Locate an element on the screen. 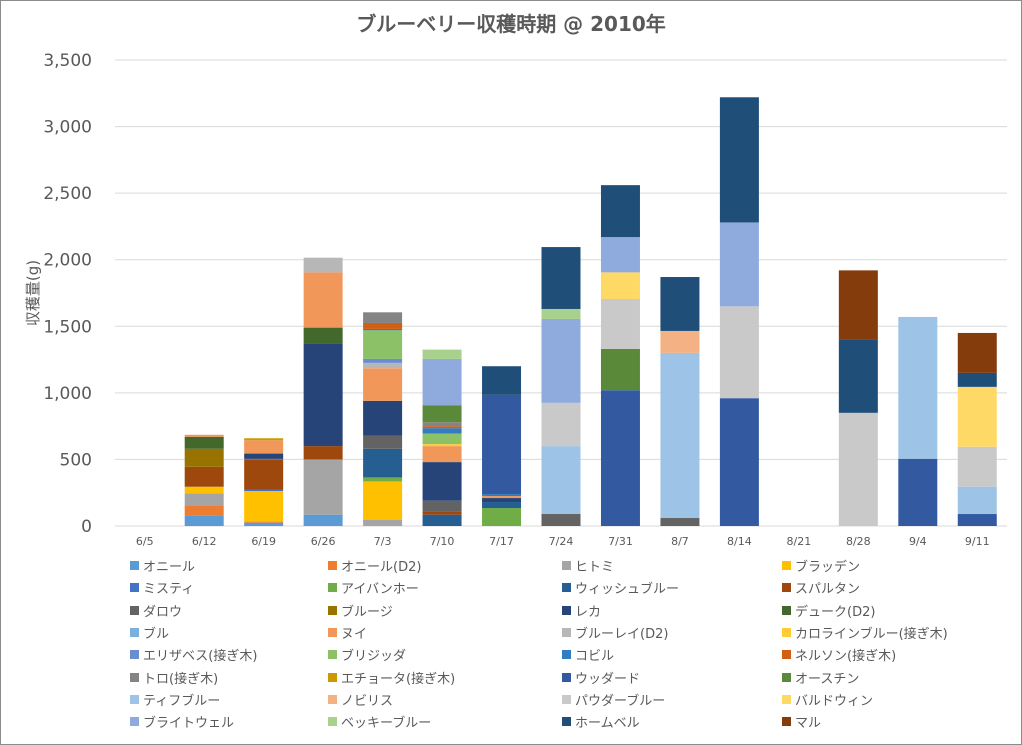 The height and width of the screenshot is (745, 1022). x-tick-label: 9/4 is located at coordinates (918, 541).